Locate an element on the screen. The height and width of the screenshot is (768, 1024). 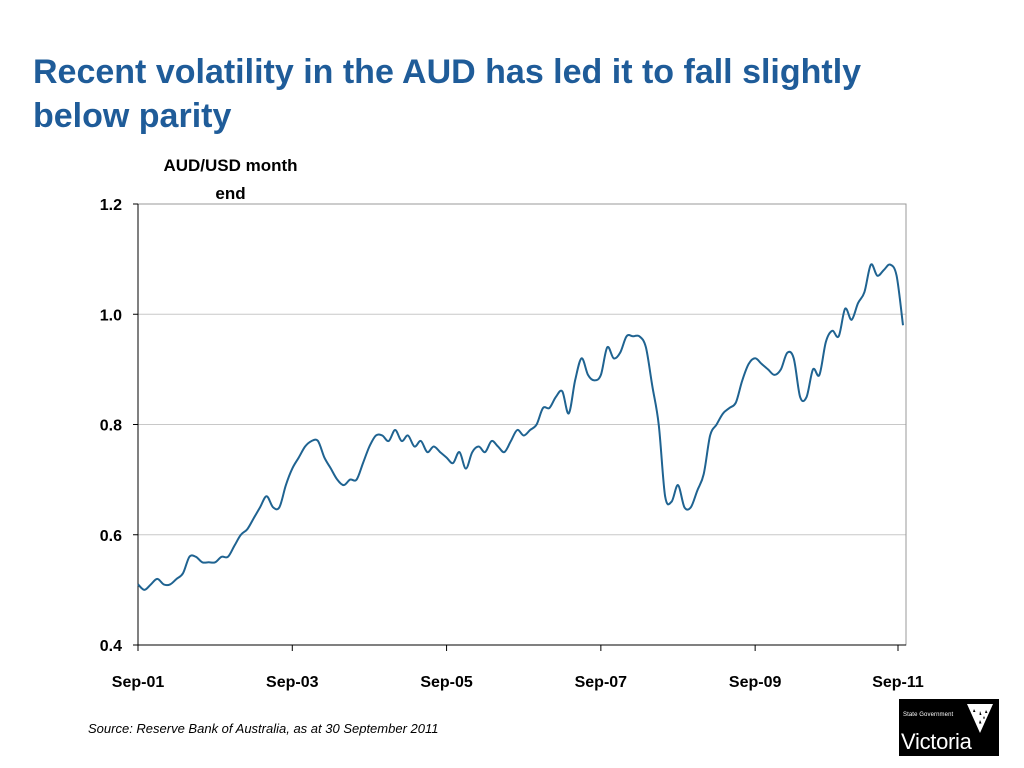
x-tick-label: Sep-01 is located at coordinates (138, 682).